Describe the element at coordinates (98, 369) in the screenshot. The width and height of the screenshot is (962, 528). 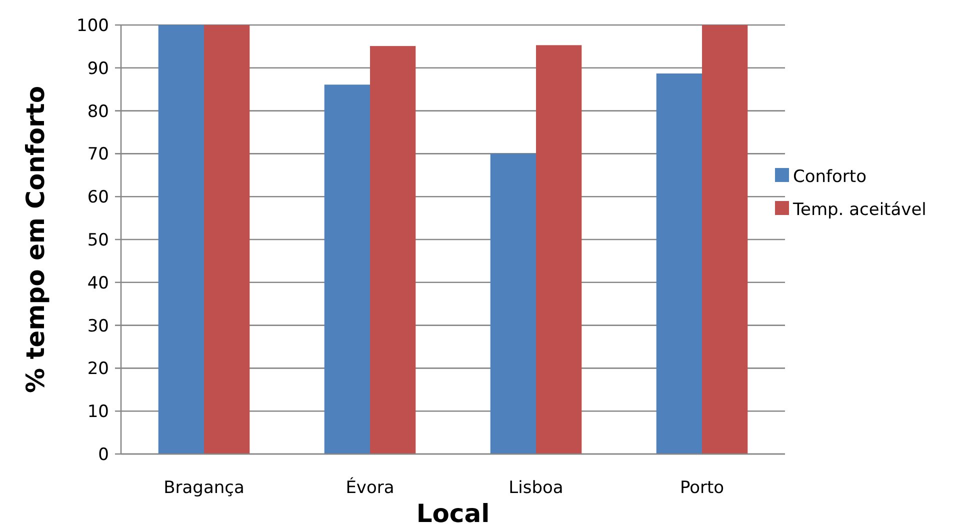
I see `y-tick-label: 20` at that location.